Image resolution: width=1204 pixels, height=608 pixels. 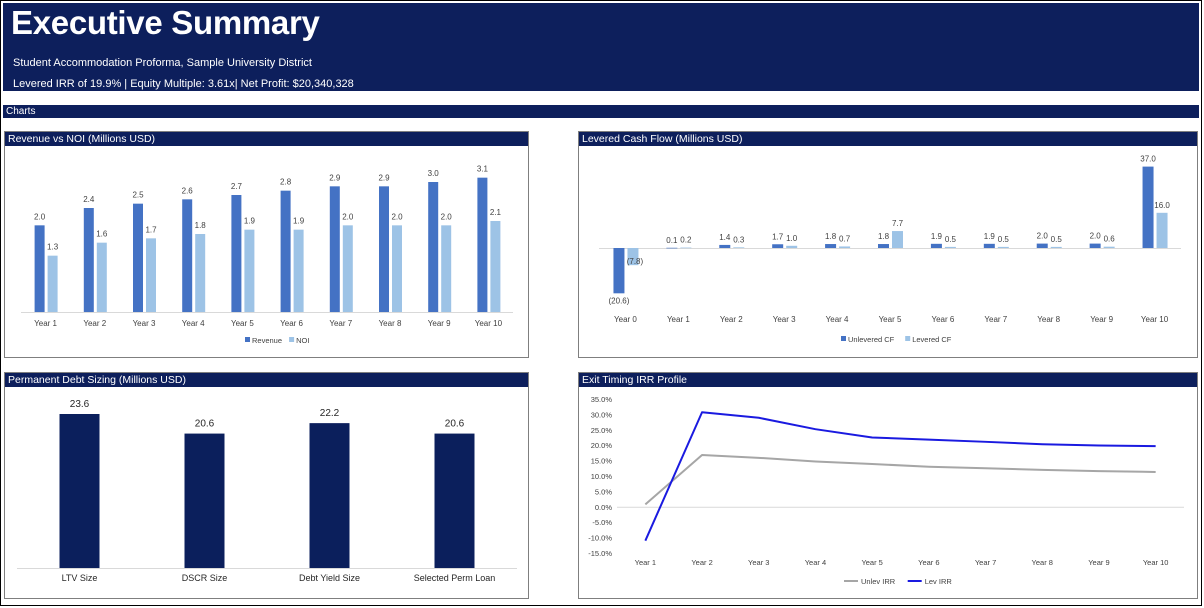 I want to click on y-tick-label: -15.0%, so click(x=600, y=553).